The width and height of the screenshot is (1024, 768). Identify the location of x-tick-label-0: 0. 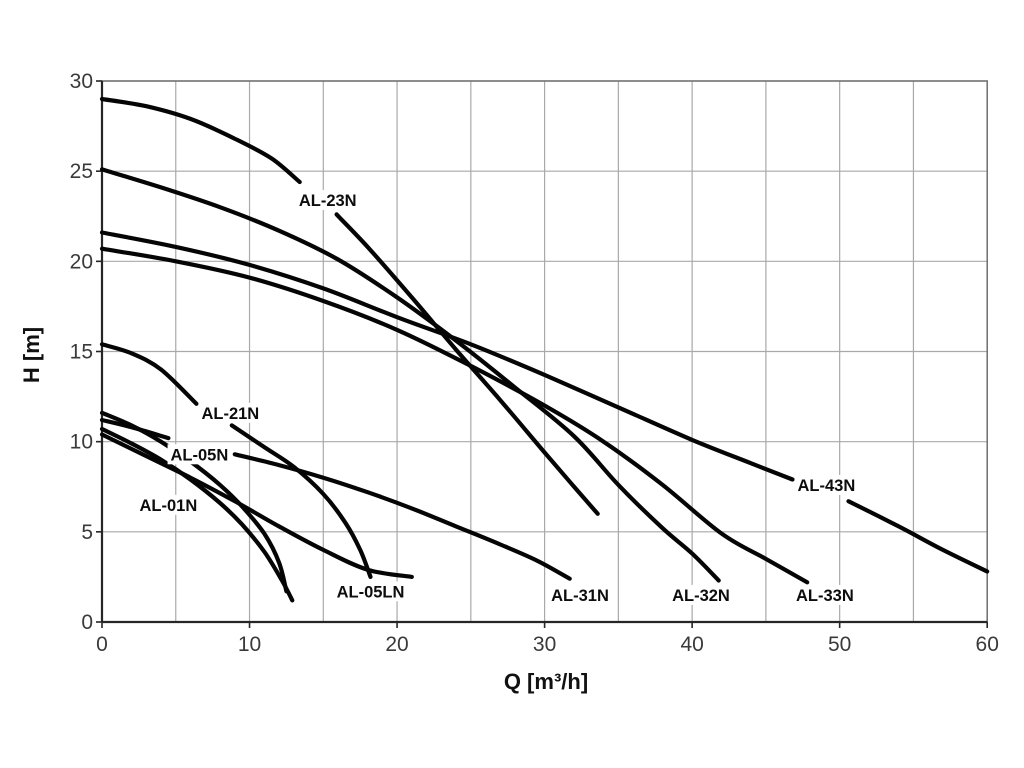
(102, 644).